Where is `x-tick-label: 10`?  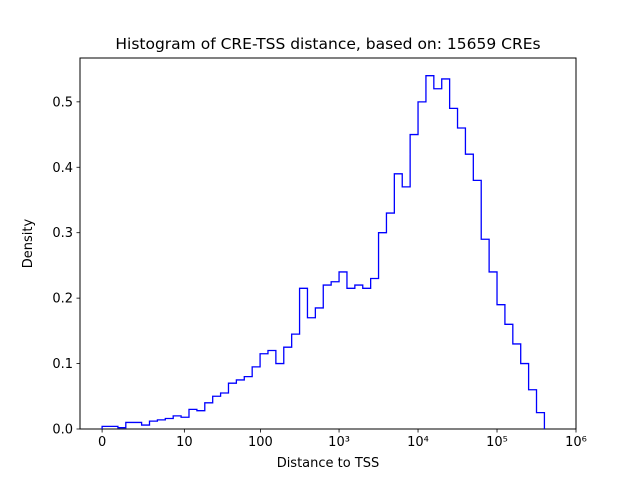
x-tick-label: 10 is located at coordinates (184, 442).